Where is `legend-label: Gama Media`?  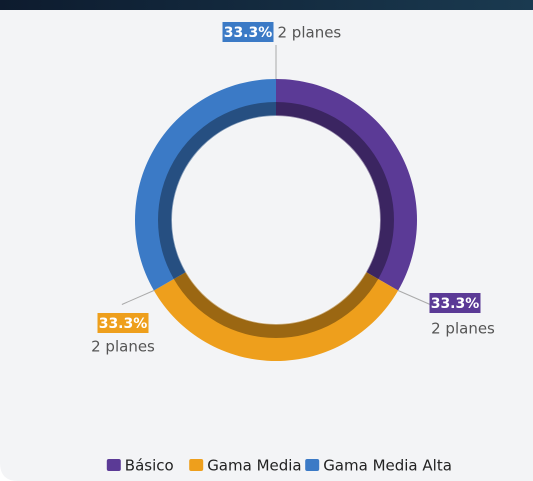 legend-label: Gama Media is located at coordinates (254, 466).